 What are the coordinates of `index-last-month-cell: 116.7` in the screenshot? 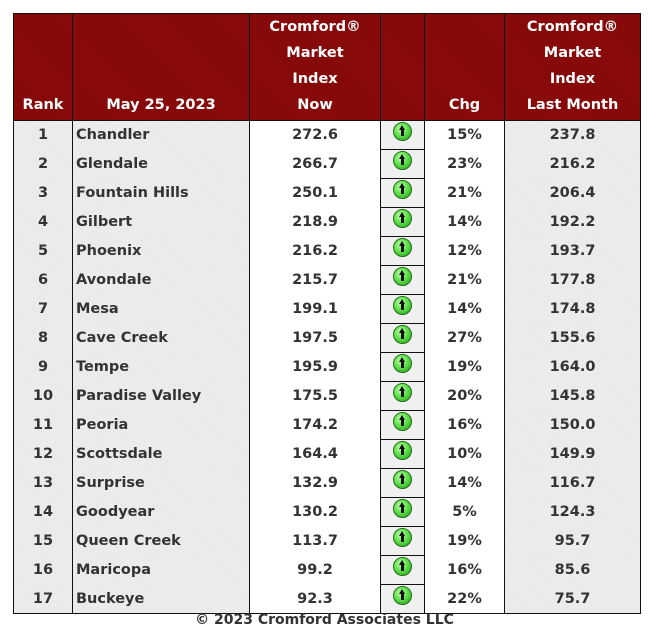 It's located at (572, 483).